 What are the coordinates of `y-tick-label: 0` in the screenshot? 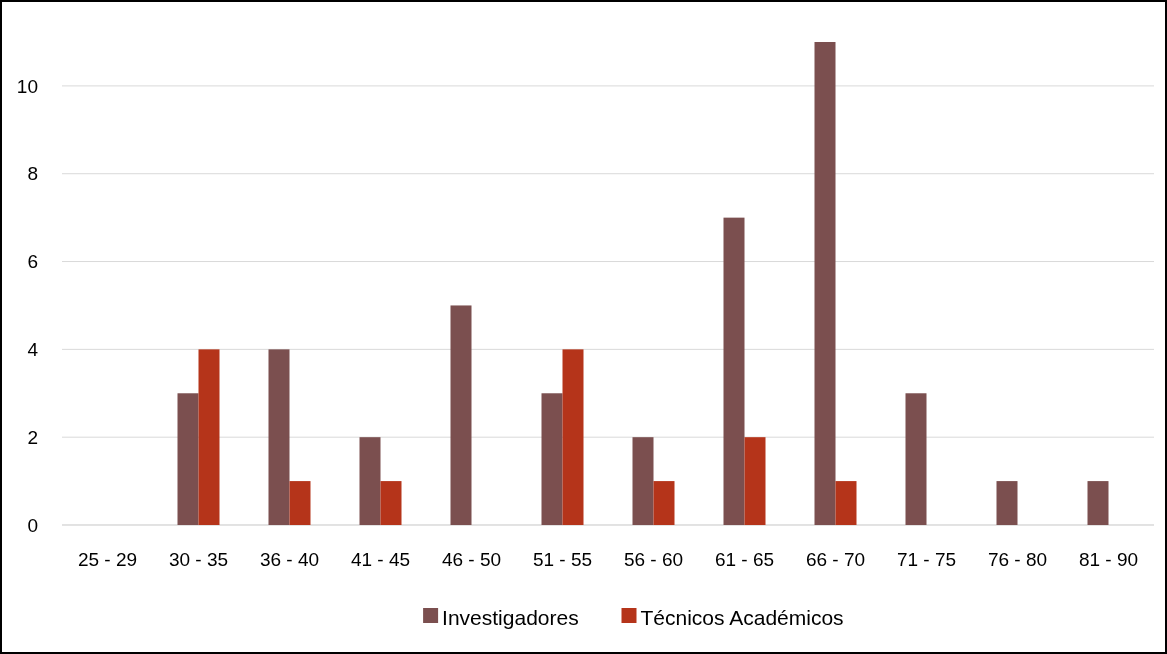 It's located at (32, 525).